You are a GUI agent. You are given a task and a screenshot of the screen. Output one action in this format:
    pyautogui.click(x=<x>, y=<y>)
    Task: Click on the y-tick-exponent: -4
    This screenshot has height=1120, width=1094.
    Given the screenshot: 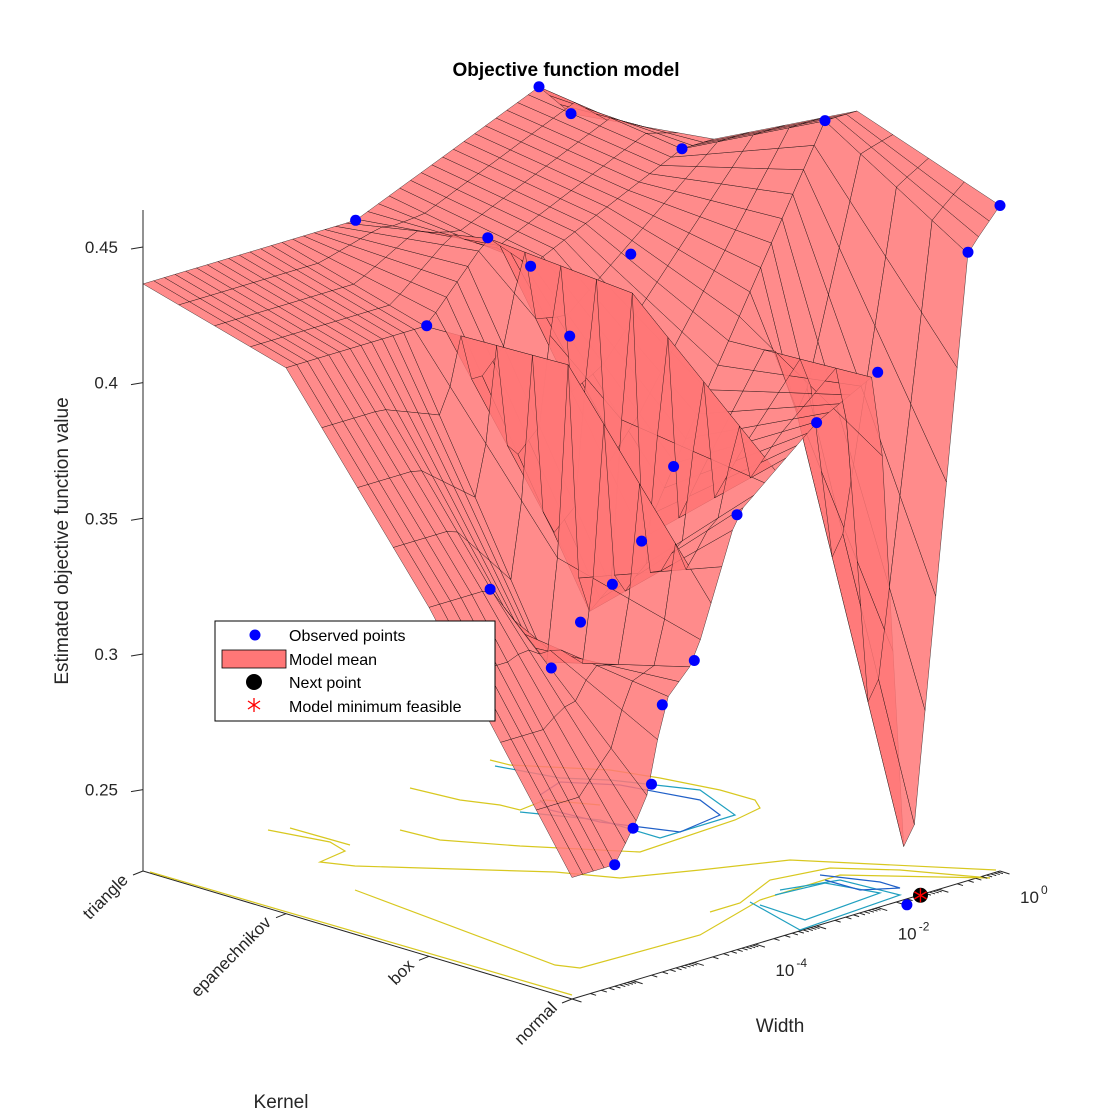 What is the action you would take?
    pyautogui.click(x=801, y=963)
    